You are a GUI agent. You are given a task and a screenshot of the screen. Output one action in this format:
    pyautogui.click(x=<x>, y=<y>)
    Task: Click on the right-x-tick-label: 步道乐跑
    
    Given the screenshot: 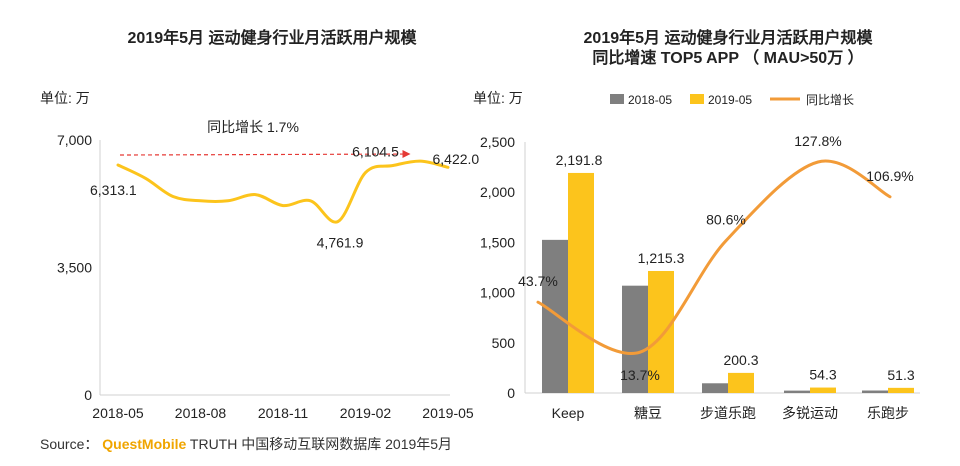 What is the action you would take?
    pyautogui.click(x=728, y=413)
    